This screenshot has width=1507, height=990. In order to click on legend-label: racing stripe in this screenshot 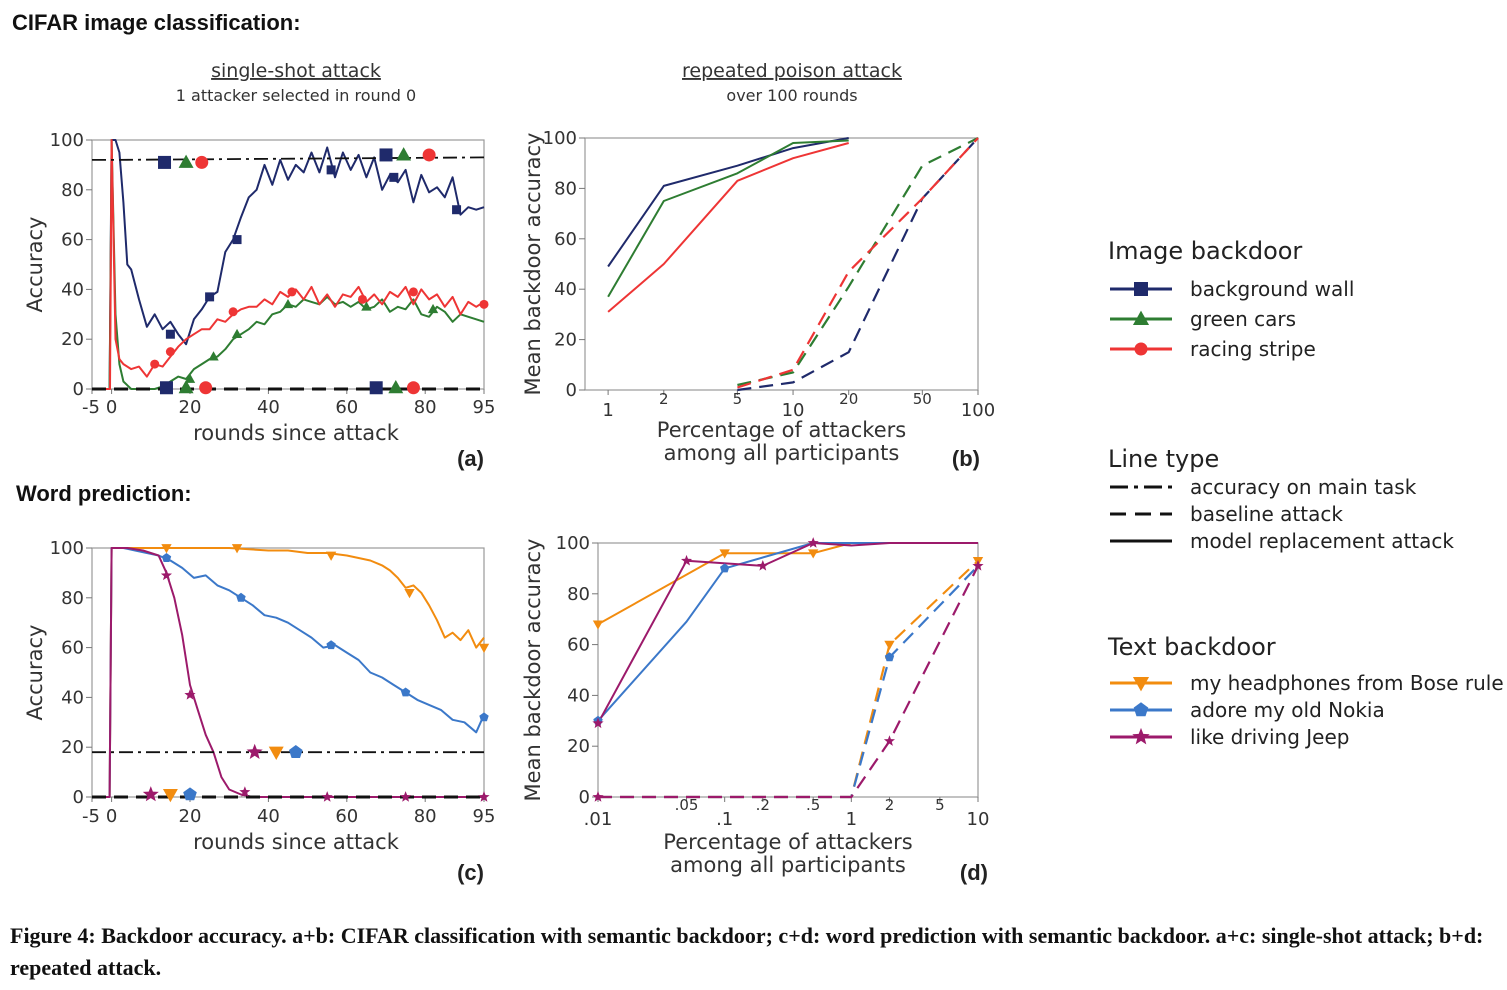, I will do `click(1253, 349)`.